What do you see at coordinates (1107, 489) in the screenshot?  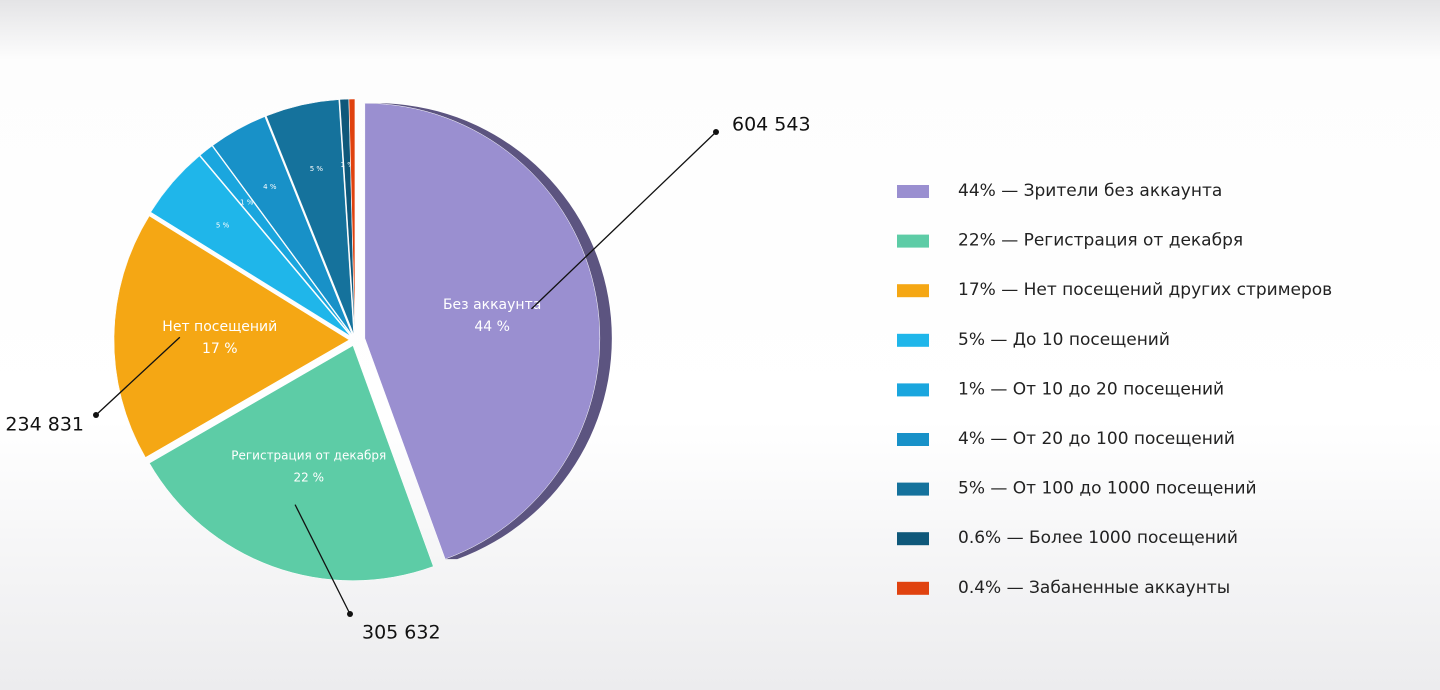 I see `legend-label: 5% — От 100 до 1000 посещений` at bounding box center [1107, 489].